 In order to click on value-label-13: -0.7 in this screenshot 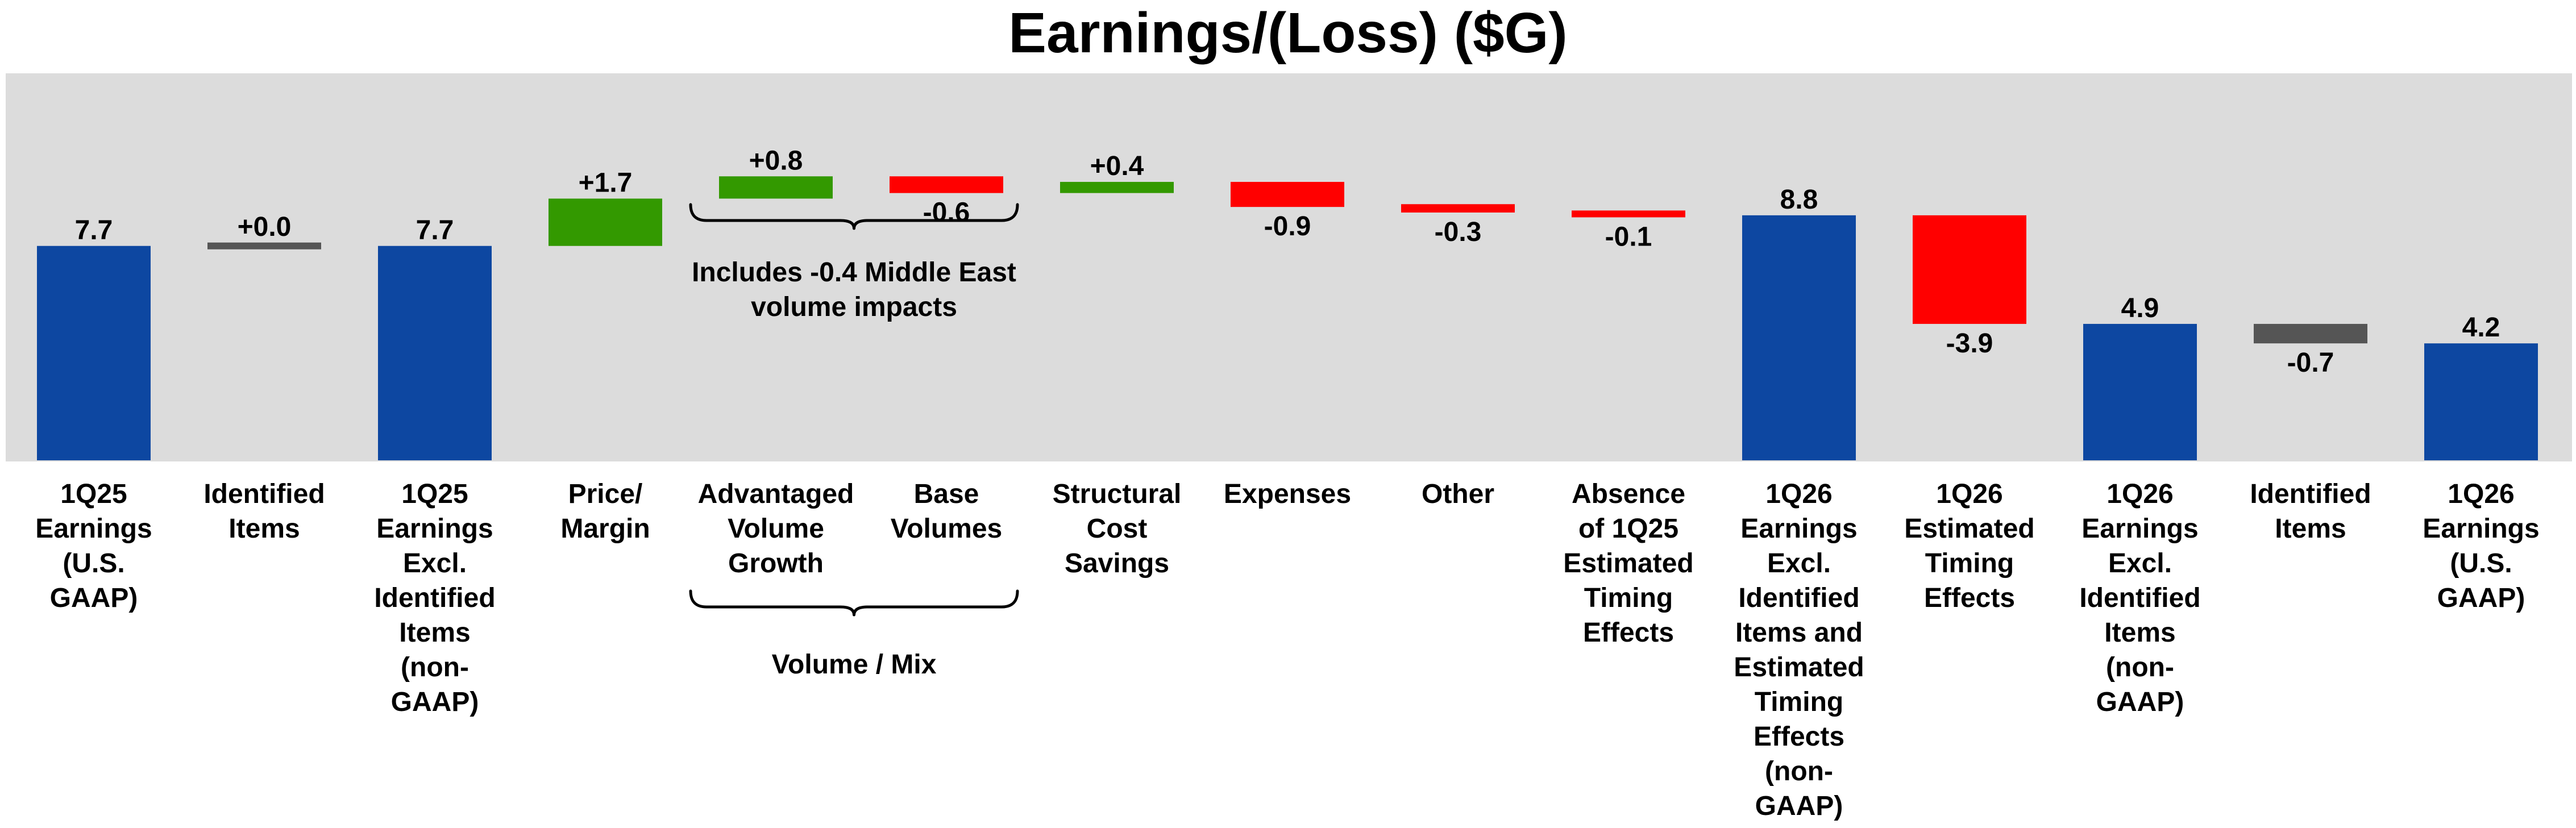, I will do `click(2310, 363)`.